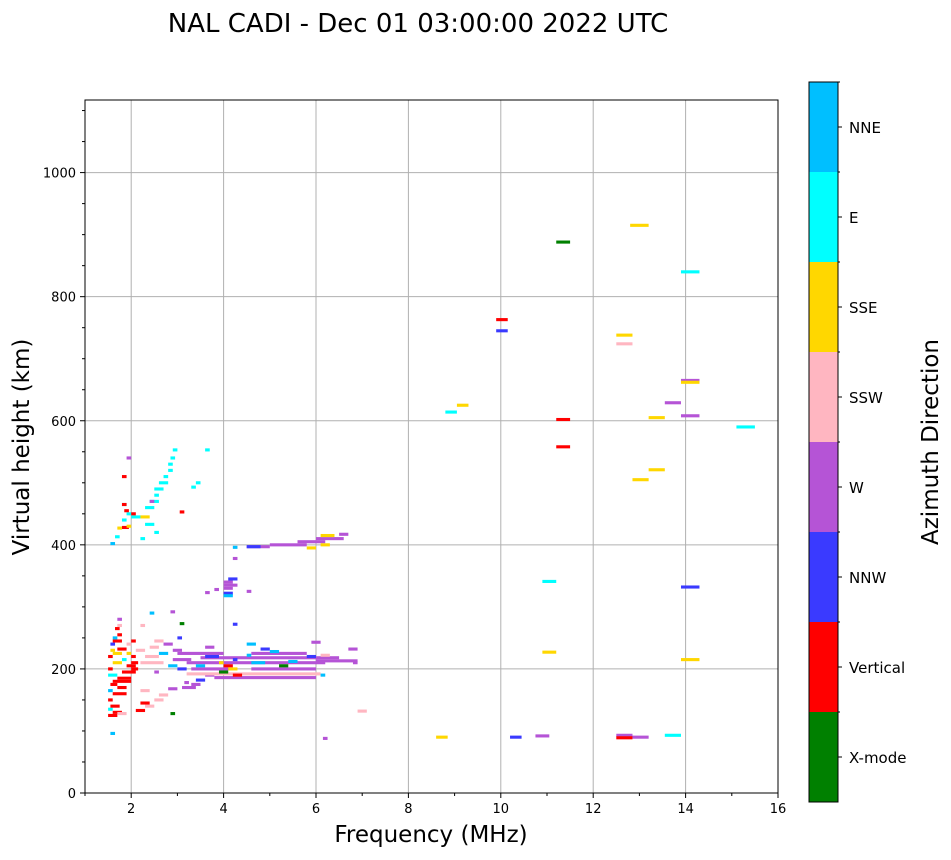 The image size is (951, 860). I want to click on x-tick-label: 4, so click(223, 809).